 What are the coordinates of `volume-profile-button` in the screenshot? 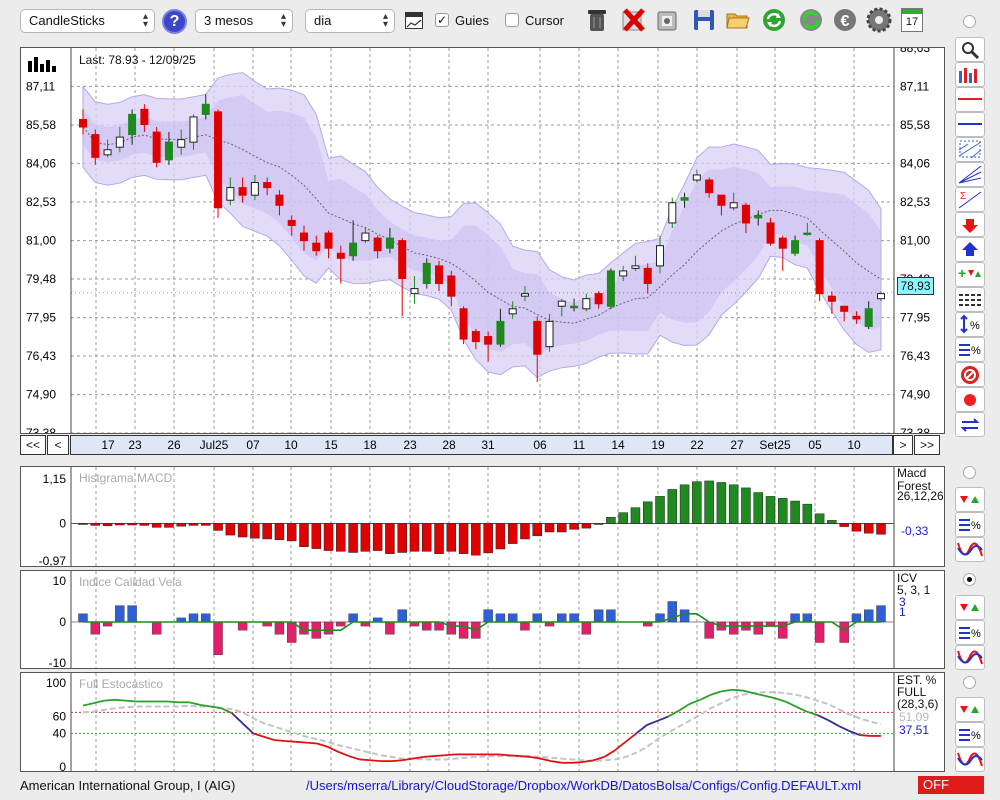 It's located at (970, 74).